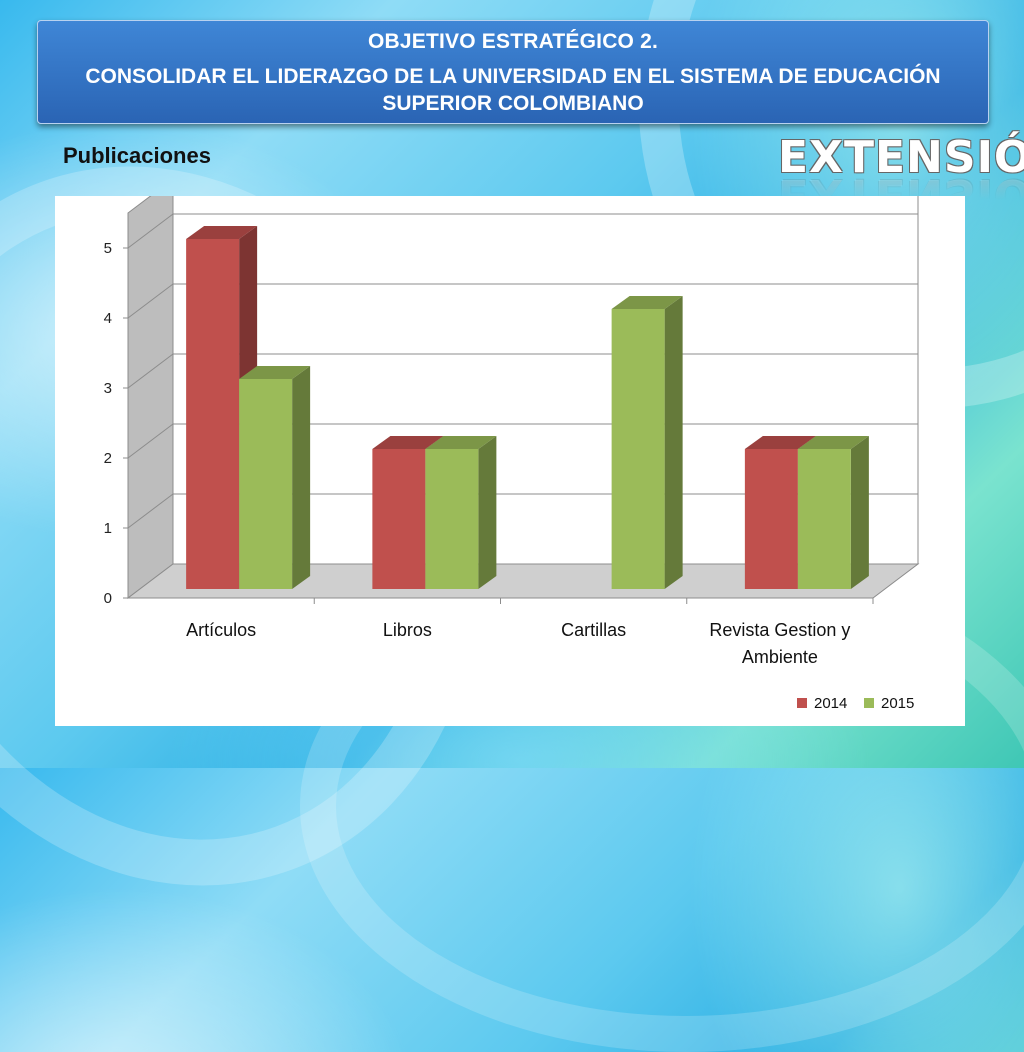 The height and width of the screenshot is (1052, 1024). Describe the element at coordinates (593, 630) in the screenshot. I see `category-label: Cartillas` at that location.